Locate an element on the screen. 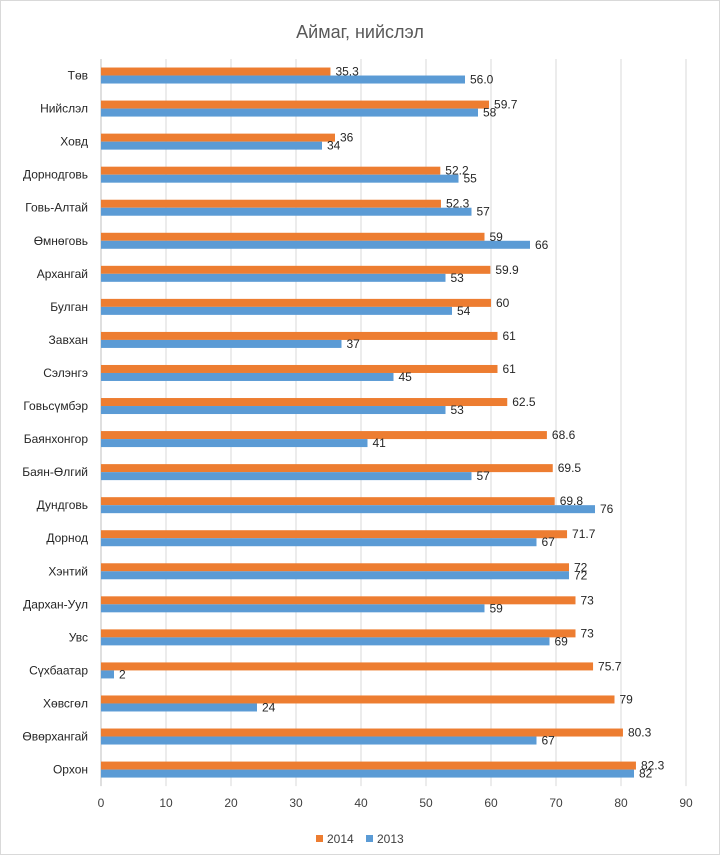 The image size is (720, 855). category-label: Говьсүмбэр is located at coordinates (55, 406).